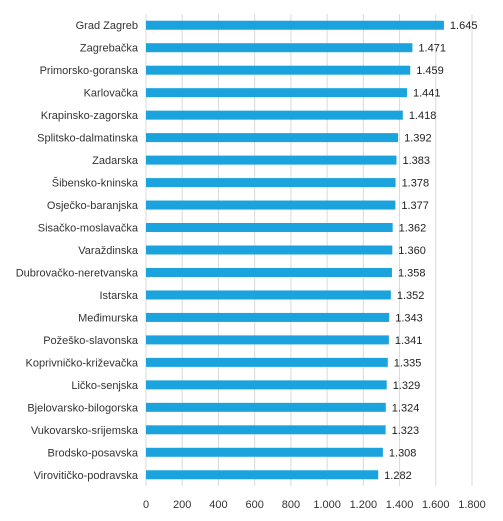 The image size is (503, 521). I want to click on category-label: Bjelovarsko-bilogorska, so click(83, 408).